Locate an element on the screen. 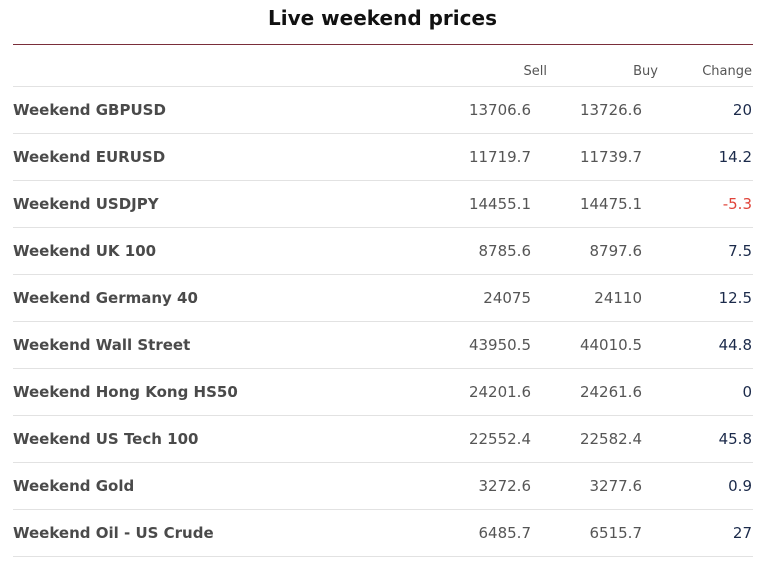 The height and width of the screenshot is (563, 773). buy-price: 8797.6 is located at coordinates (616, 251).